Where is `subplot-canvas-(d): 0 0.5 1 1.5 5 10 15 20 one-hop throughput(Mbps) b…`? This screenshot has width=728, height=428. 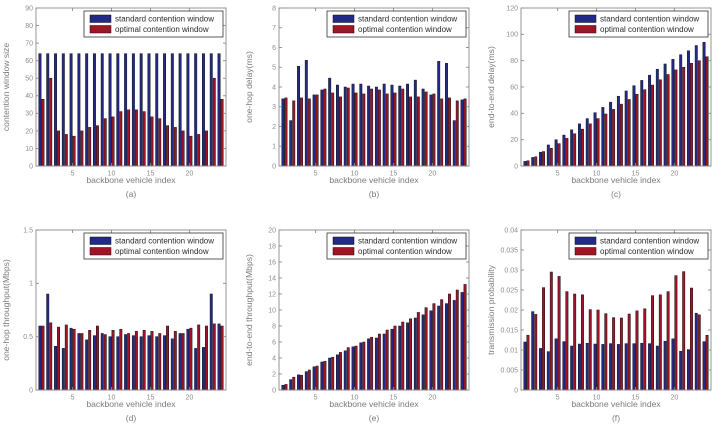 subplot-canvas-(d): 0 0.5 1 1.5 5 10 15 20 one-hop throughput(Mbps) b… is located at coordinates (114, 325).